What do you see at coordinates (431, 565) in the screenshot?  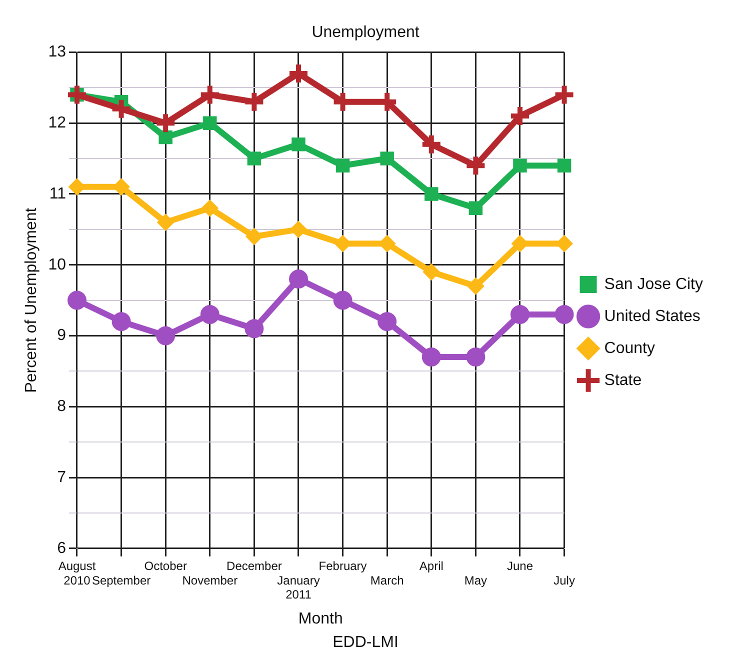 I see `x-tick-label: April` at bounding box center [431, 565].